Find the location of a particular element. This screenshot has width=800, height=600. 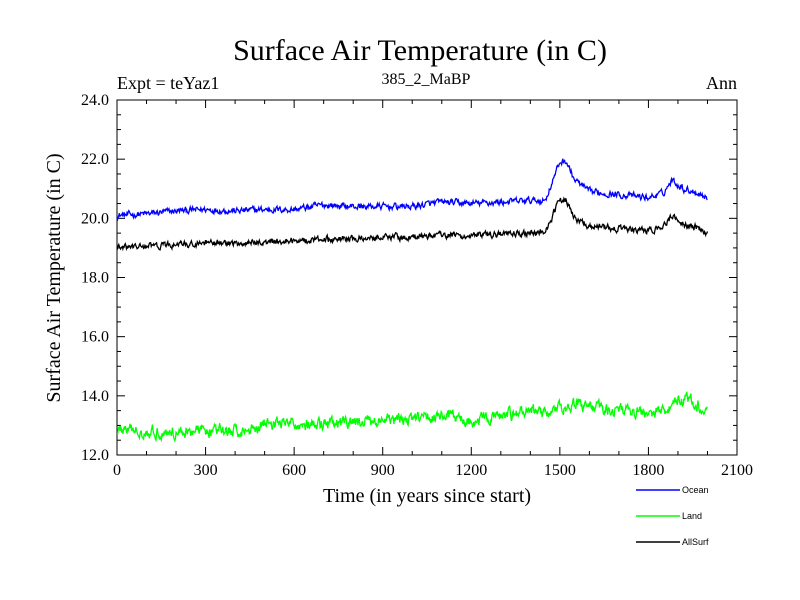

y-tick-label: 18.0 is located at coordinates (95, 278).